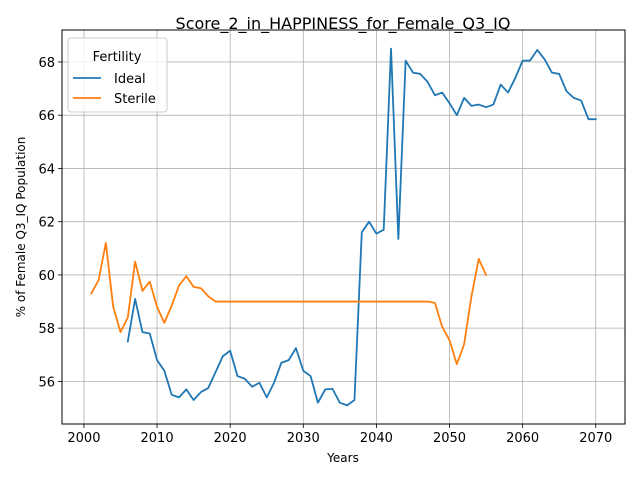 This screenshot has width=640, height=480. I want to click on y-tick-label: 66, so click(46, 116).